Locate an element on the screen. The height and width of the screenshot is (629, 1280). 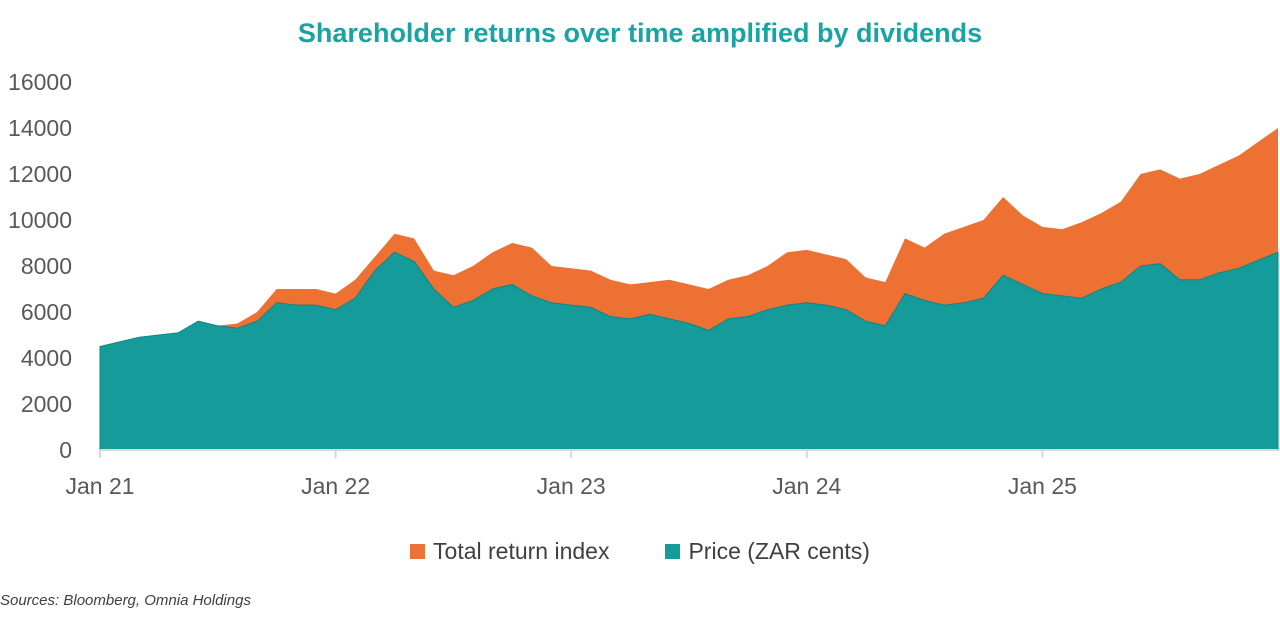
x-tick-label: Jan 23 is located at coordinates (571, 486).